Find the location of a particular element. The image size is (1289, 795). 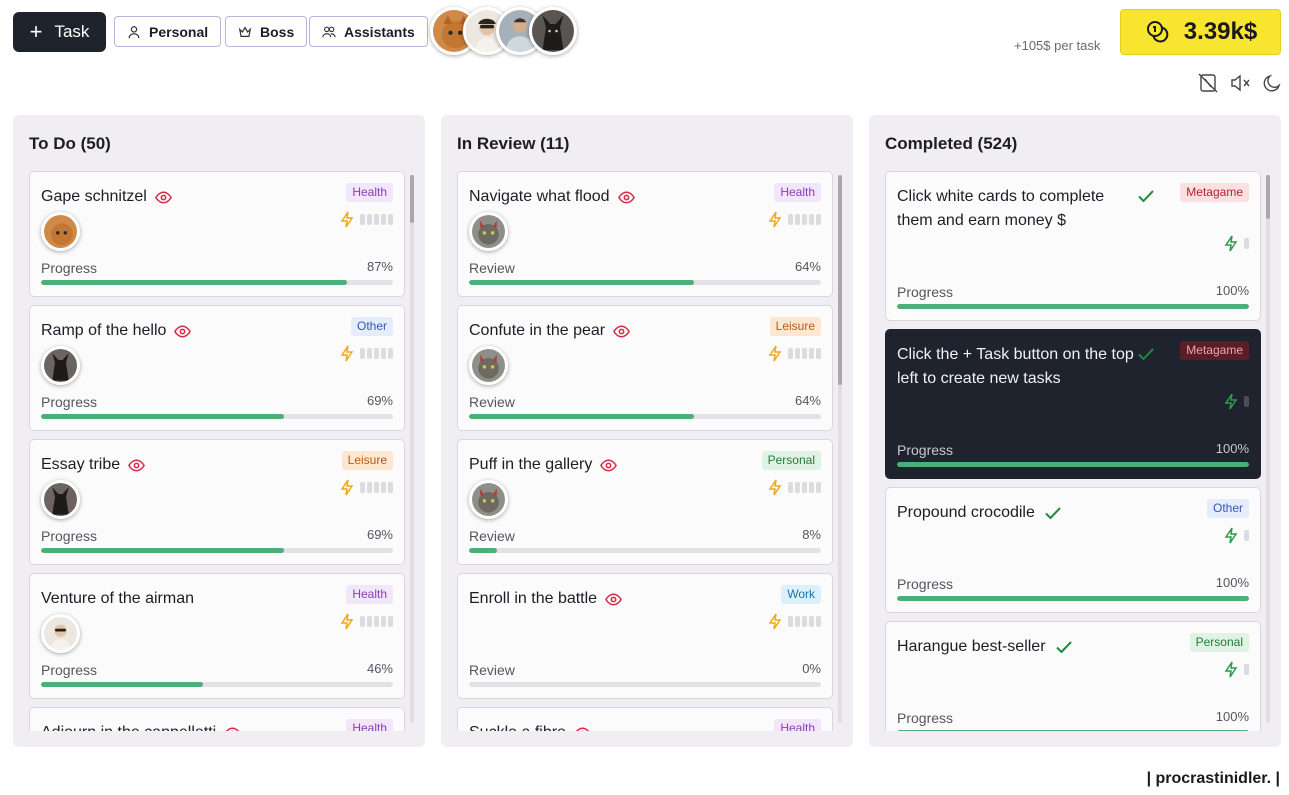

task-title-text: Essay tribe is located at coordinates (81, 464).